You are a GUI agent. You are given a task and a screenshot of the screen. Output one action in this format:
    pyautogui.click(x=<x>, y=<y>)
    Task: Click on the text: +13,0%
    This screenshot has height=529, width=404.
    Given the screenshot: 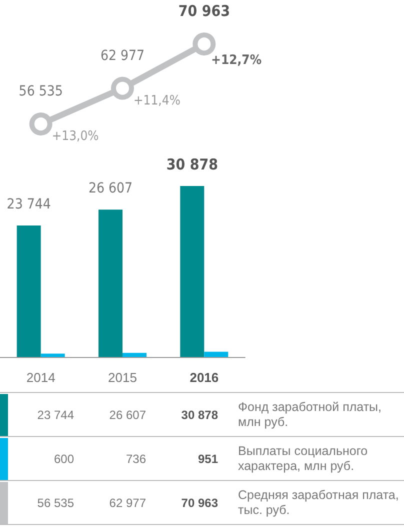 What is the action you would take?
    pyautogui.click(x=75, y=136)
    